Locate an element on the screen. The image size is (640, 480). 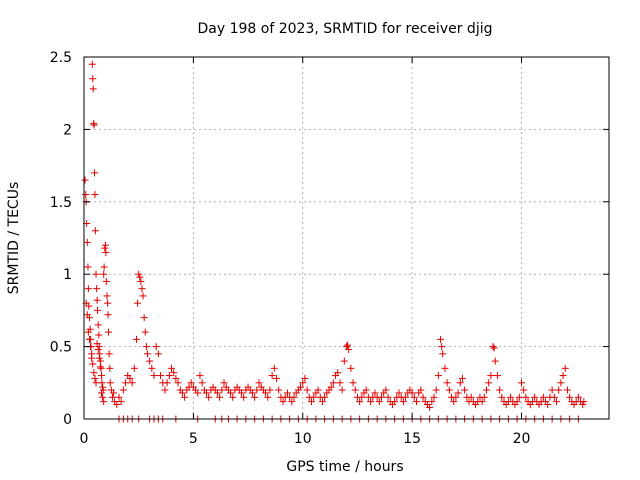
y-tick-label: 1 is located at coordinates (67, 275).